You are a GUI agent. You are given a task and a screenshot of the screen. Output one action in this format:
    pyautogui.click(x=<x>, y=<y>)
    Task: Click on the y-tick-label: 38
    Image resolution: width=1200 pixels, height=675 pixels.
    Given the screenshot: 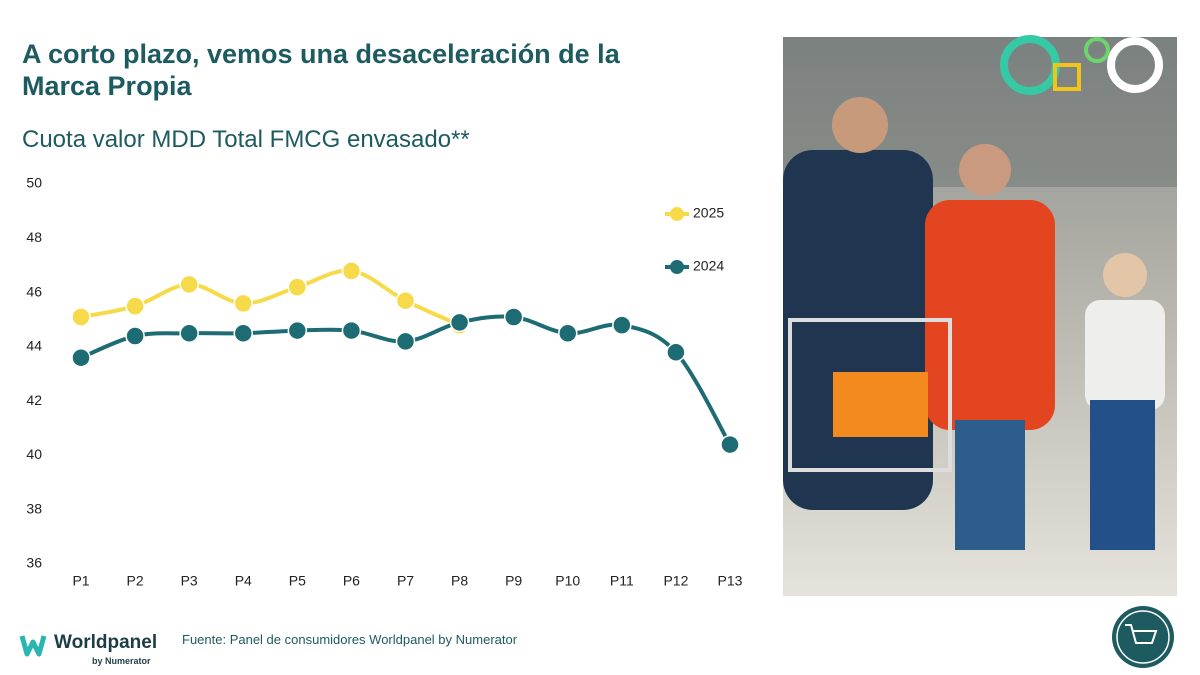 What is the action you would take?
    pyautogui.click(x=34, y=508)
    